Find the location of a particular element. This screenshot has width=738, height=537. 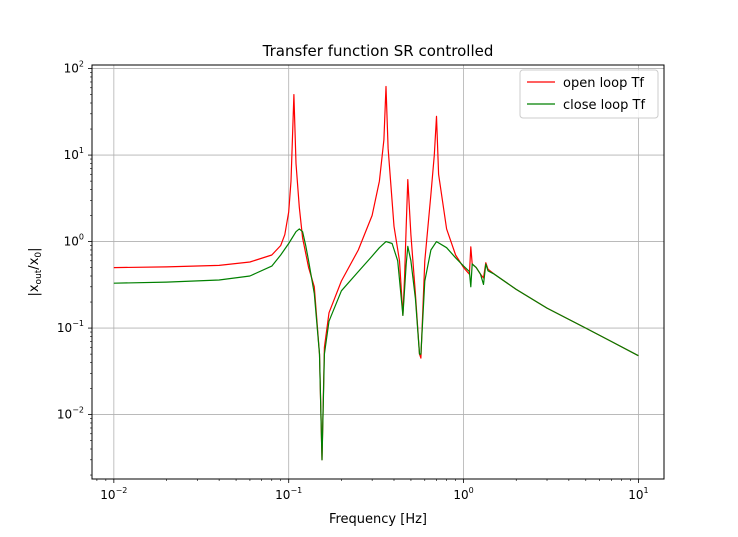

y-tick-label: 10¹ is located at coordinates (74, 154).